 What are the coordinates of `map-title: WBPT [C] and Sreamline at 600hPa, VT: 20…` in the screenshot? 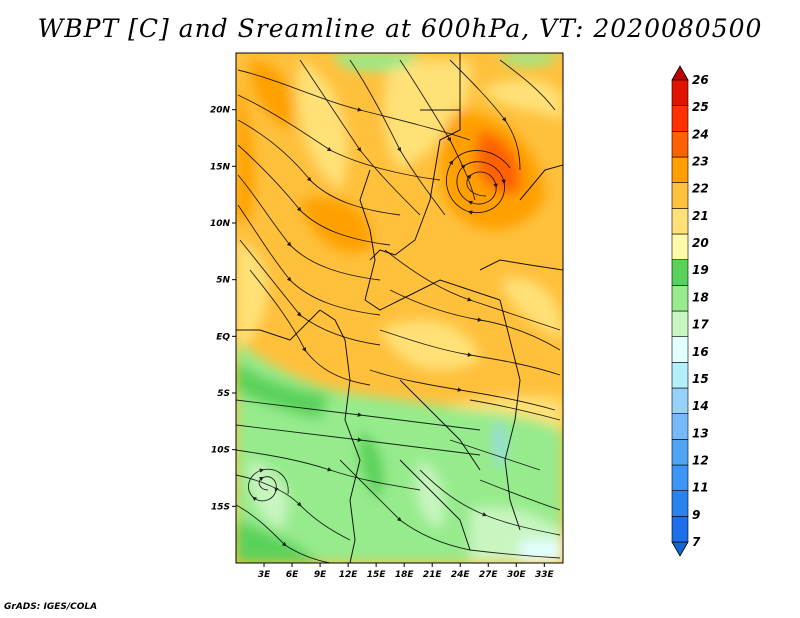 It's located at (400, 28).